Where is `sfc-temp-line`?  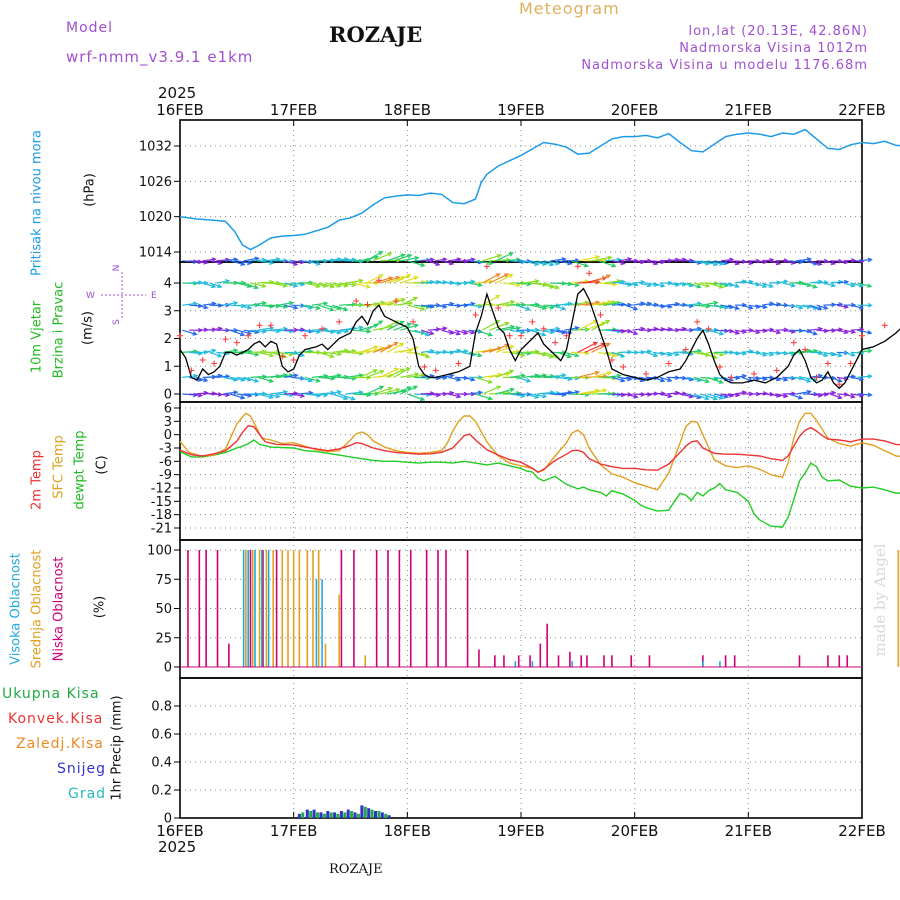
sfc-temp-line is located at coordinates (539, 451).